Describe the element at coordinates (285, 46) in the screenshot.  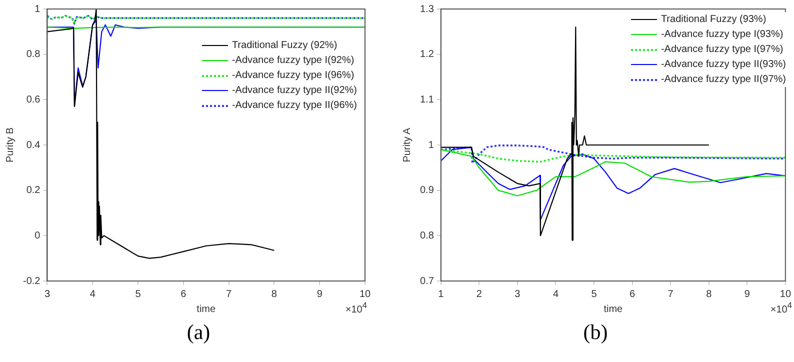
I see `legend-label: Traditional Fuzzy (92%)` at that location.